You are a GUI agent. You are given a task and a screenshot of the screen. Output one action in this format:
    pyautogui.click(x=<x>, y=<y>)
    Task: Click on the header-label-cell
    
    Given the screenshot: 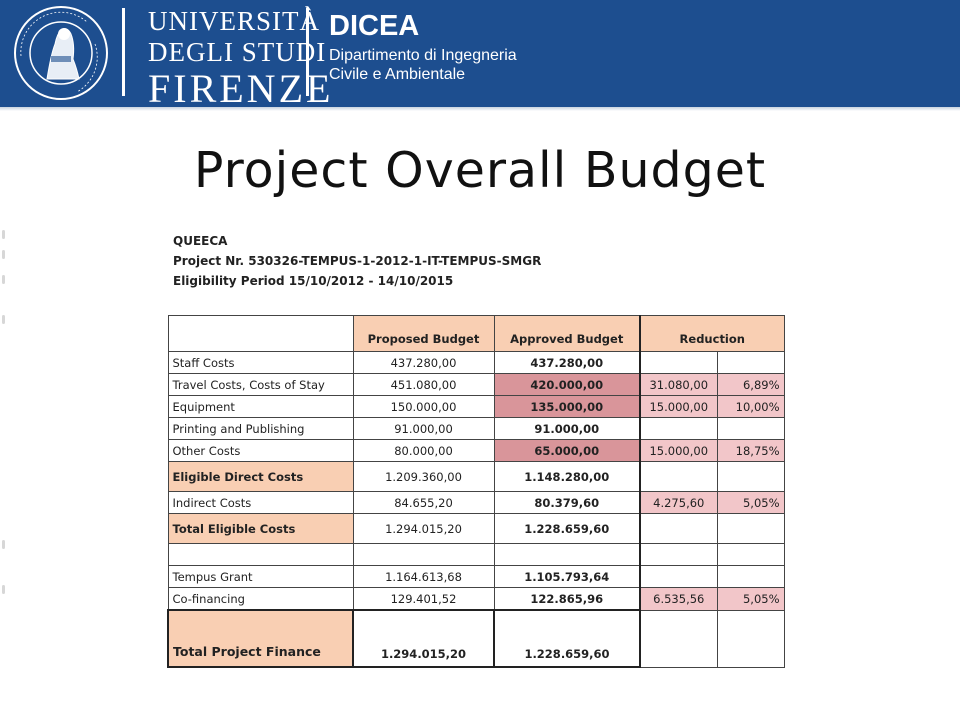 What is the action you would take?
    pyautogui.click(x=260, y=333)
    